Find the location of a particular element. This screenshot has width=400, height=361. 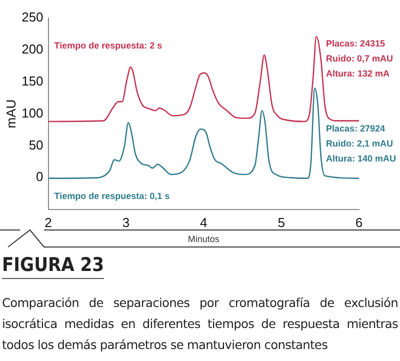

text: FIGURA 23 is located at coordinates (53, 266).